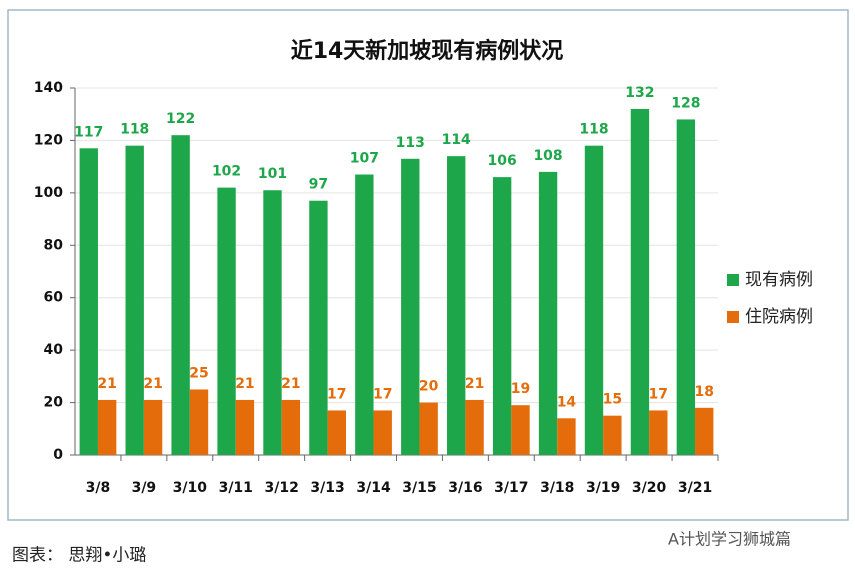 The image size is (855, 578). What do you see at coordinates (272, 174) in the screenshot?
I see `data-label: 101` at bounding box center [272, 174].